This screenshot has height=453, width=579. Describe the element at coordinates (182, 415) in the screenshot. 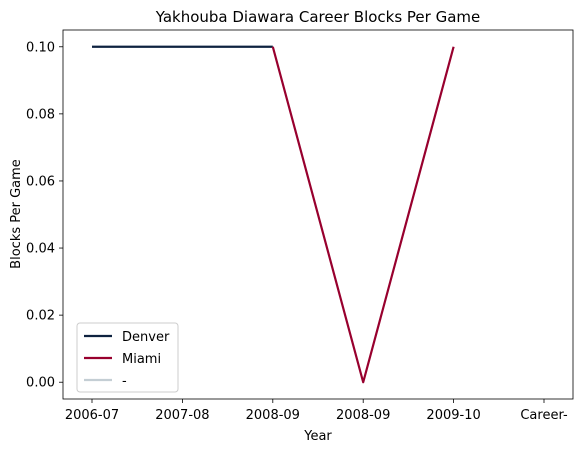

I see `x-tick-label: 2007-08` at that location.